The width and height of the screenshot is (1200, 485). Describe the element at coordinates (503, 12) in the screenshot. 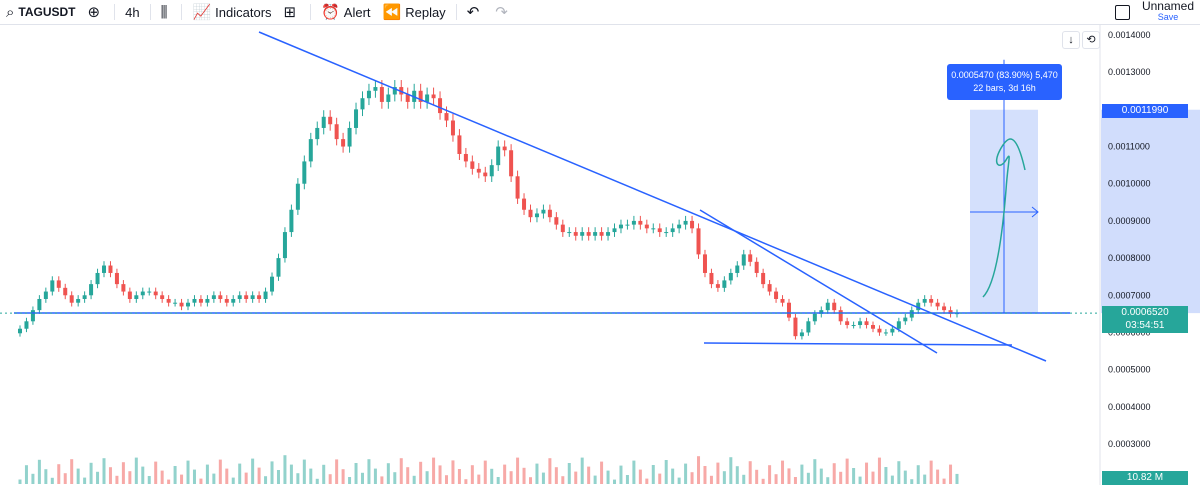

I see `redo-button: ↷` at that location.